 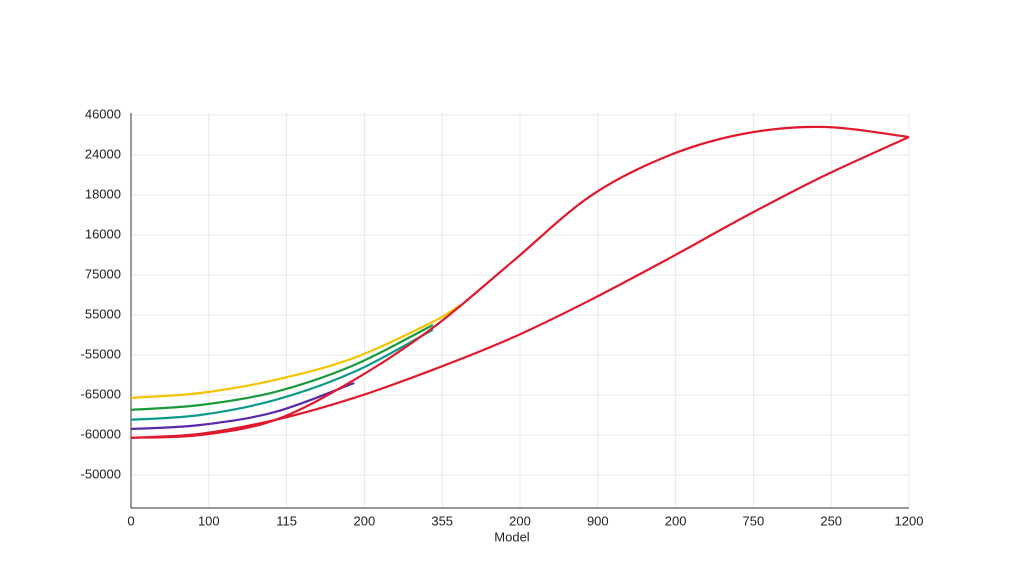 What do you see at coordinates (103, 273) in the screenshot?
I see `y-tick-label: 75000` at bounding box center [103, 273].